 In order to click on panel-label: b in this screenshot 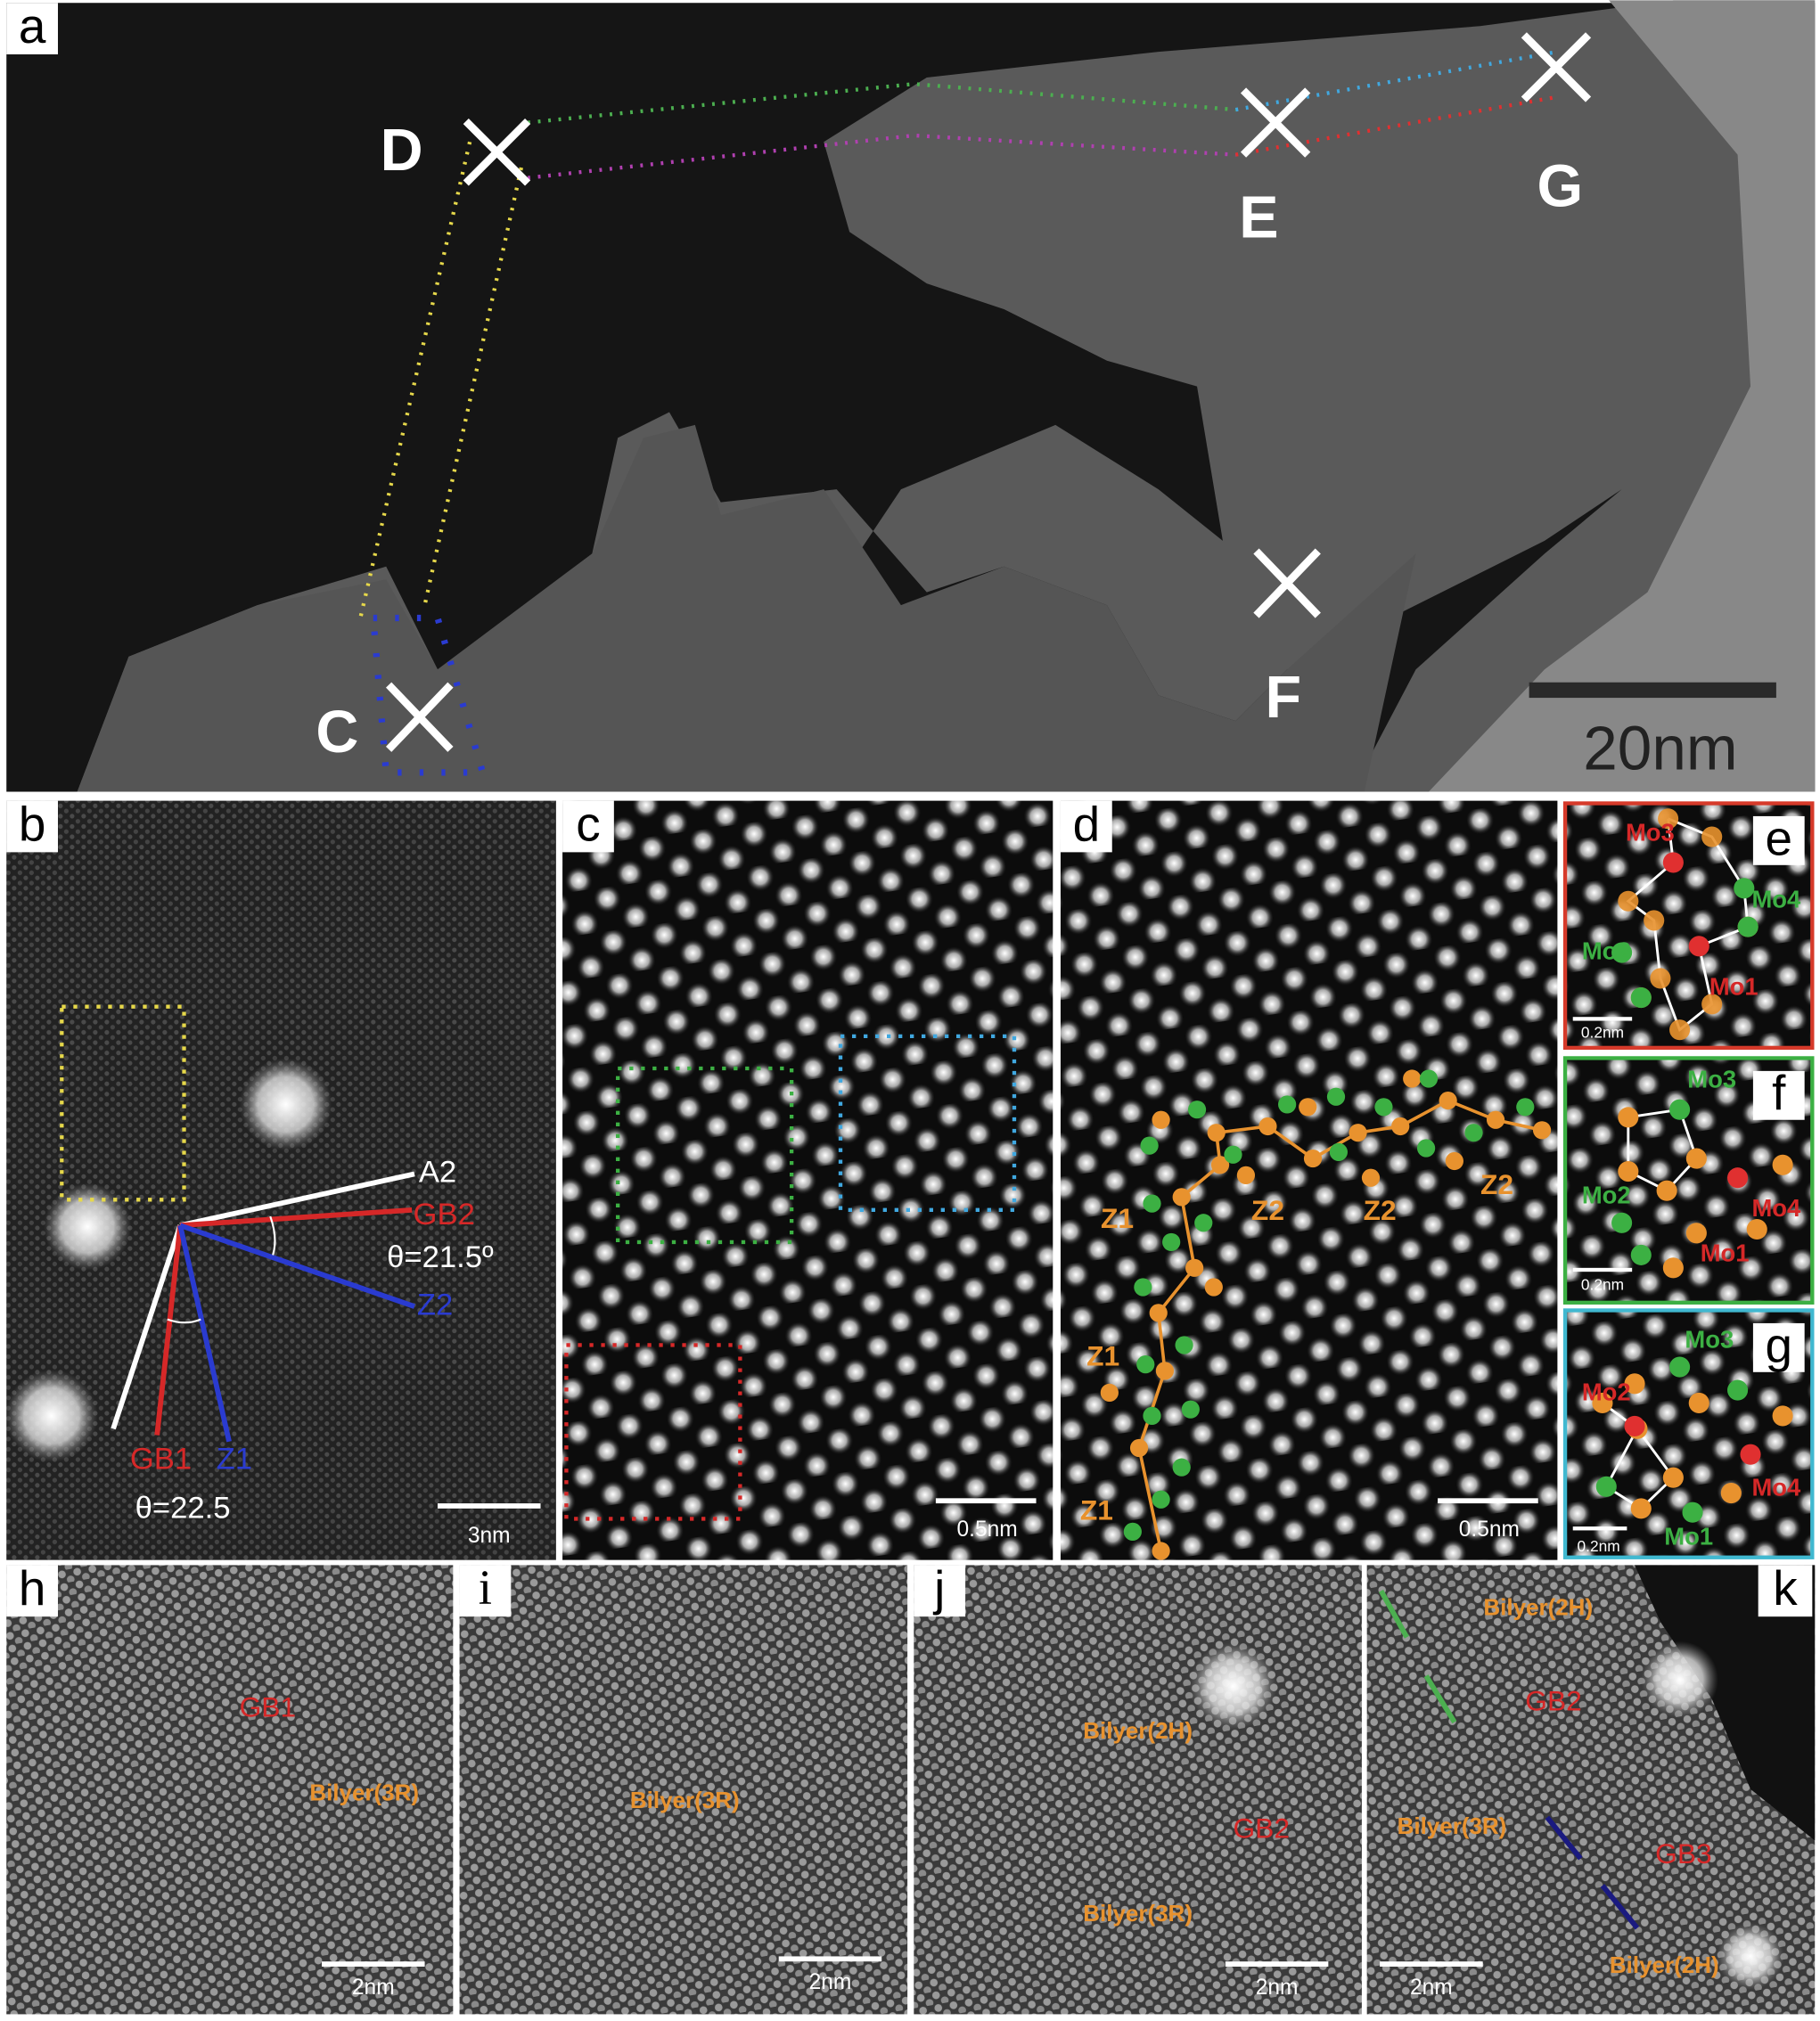, I will do `click(32, 823)`.